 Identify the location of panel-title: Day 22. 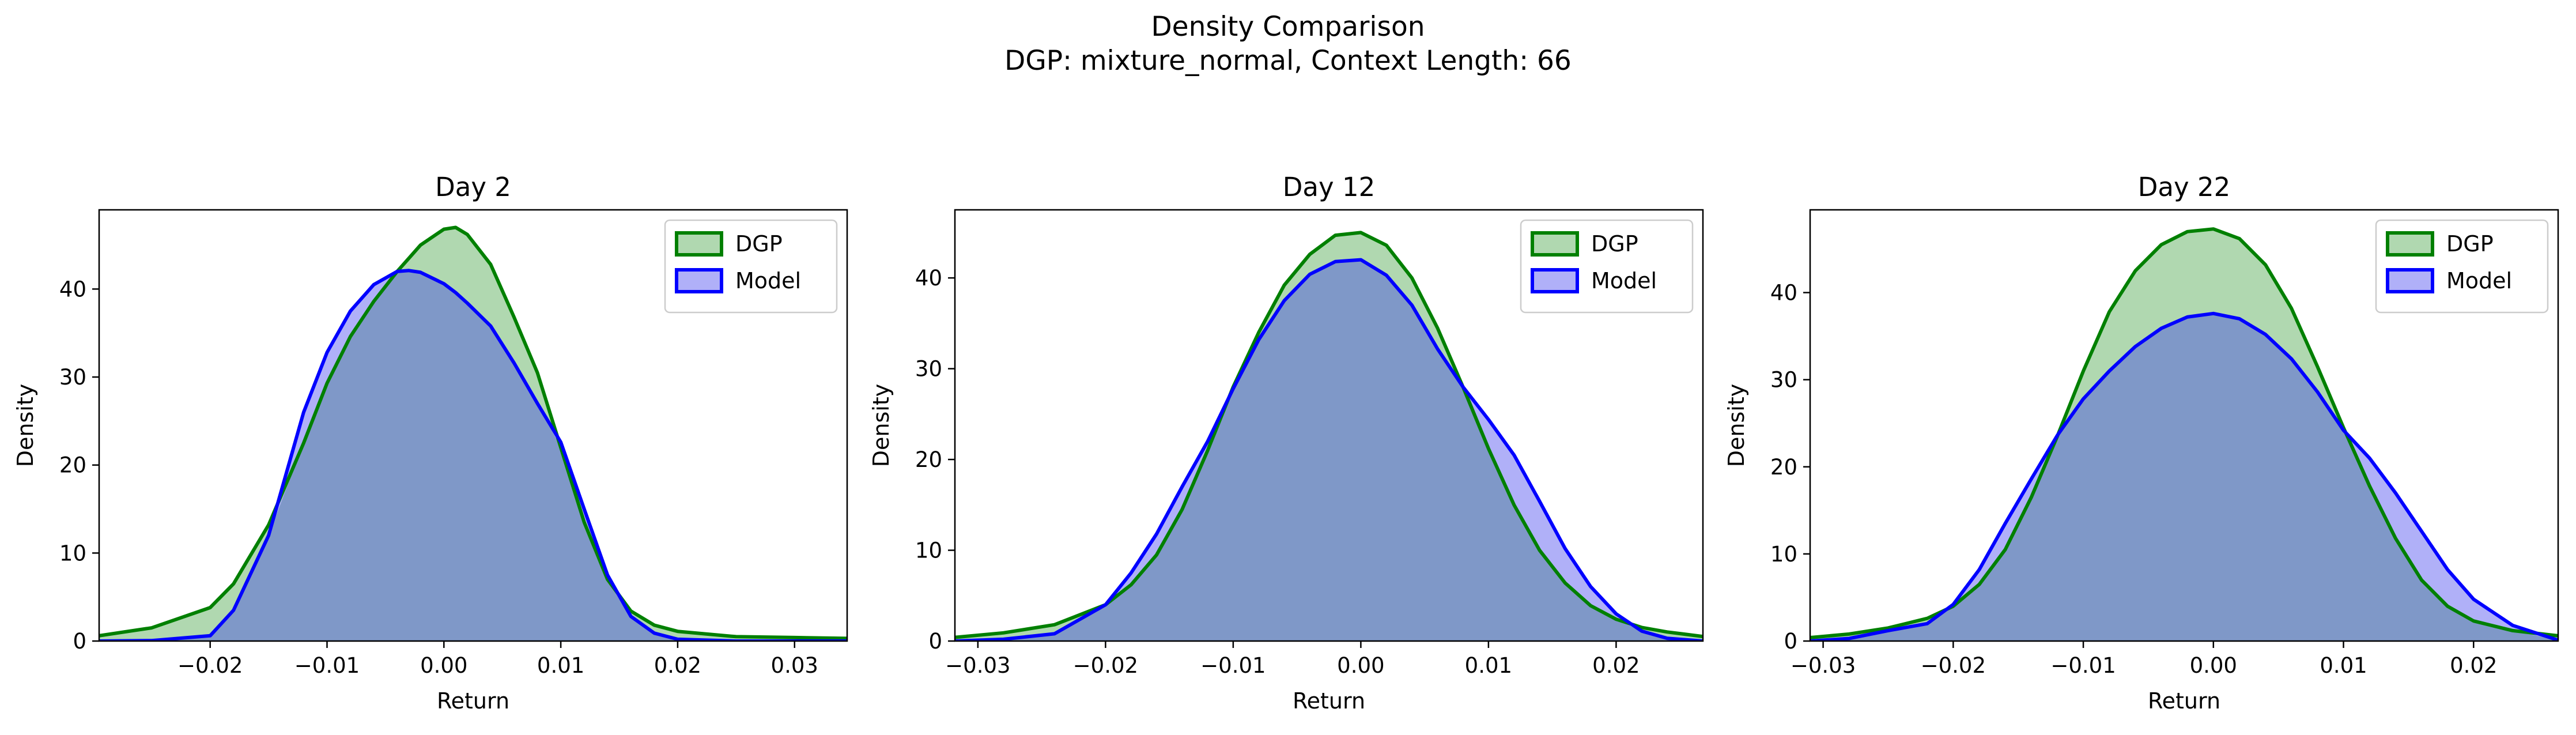
(2184, 187).